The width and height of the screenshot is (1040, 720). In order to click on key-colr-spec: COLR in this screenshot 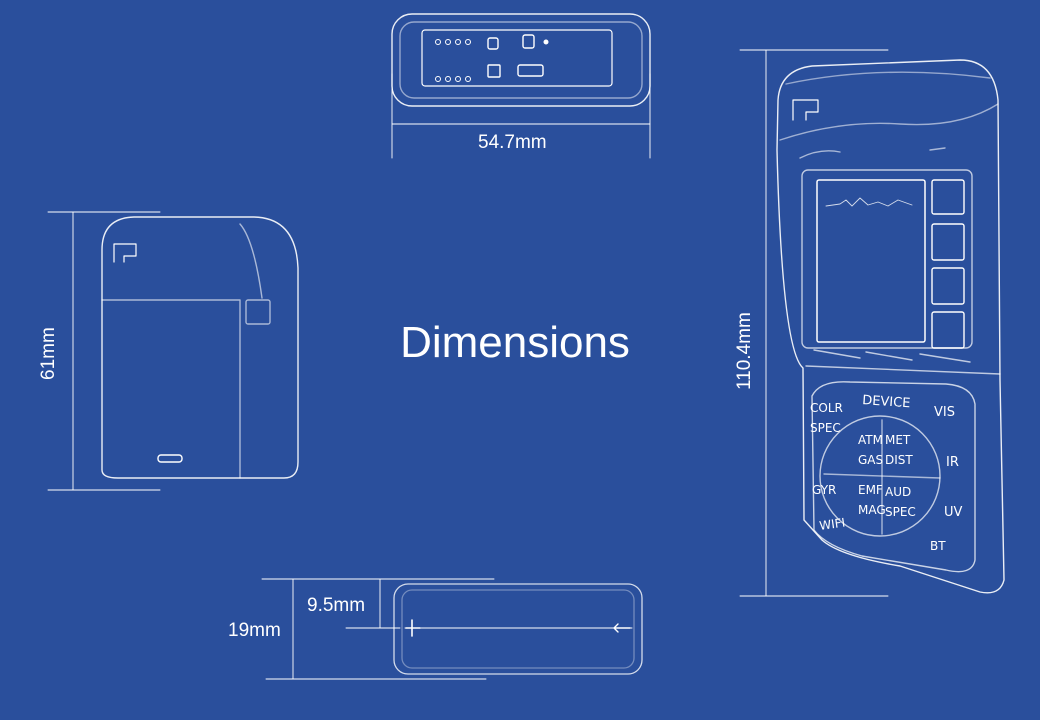, I will do `click(826, 408)`.